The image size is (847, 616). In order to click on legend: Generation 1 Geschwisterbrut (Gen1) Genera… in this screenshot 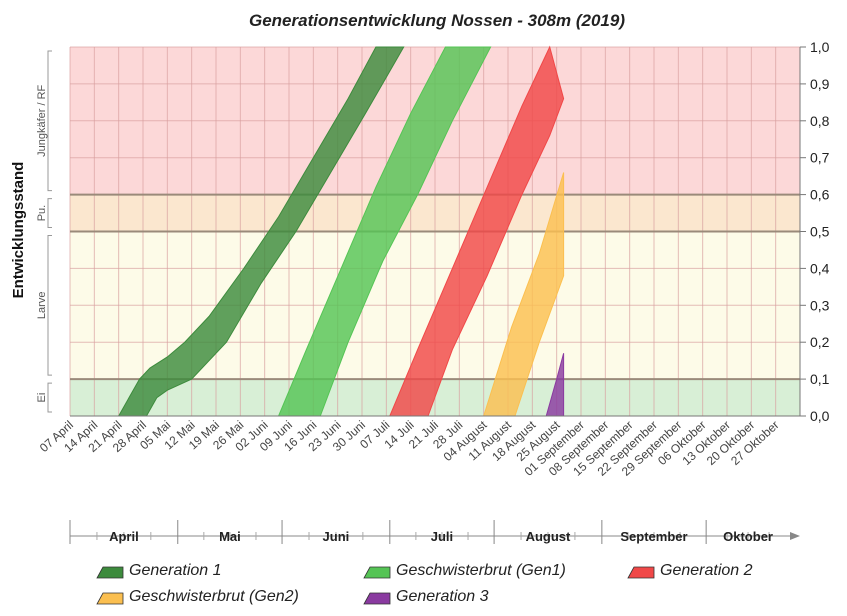, I will do `click(423, 586)`.